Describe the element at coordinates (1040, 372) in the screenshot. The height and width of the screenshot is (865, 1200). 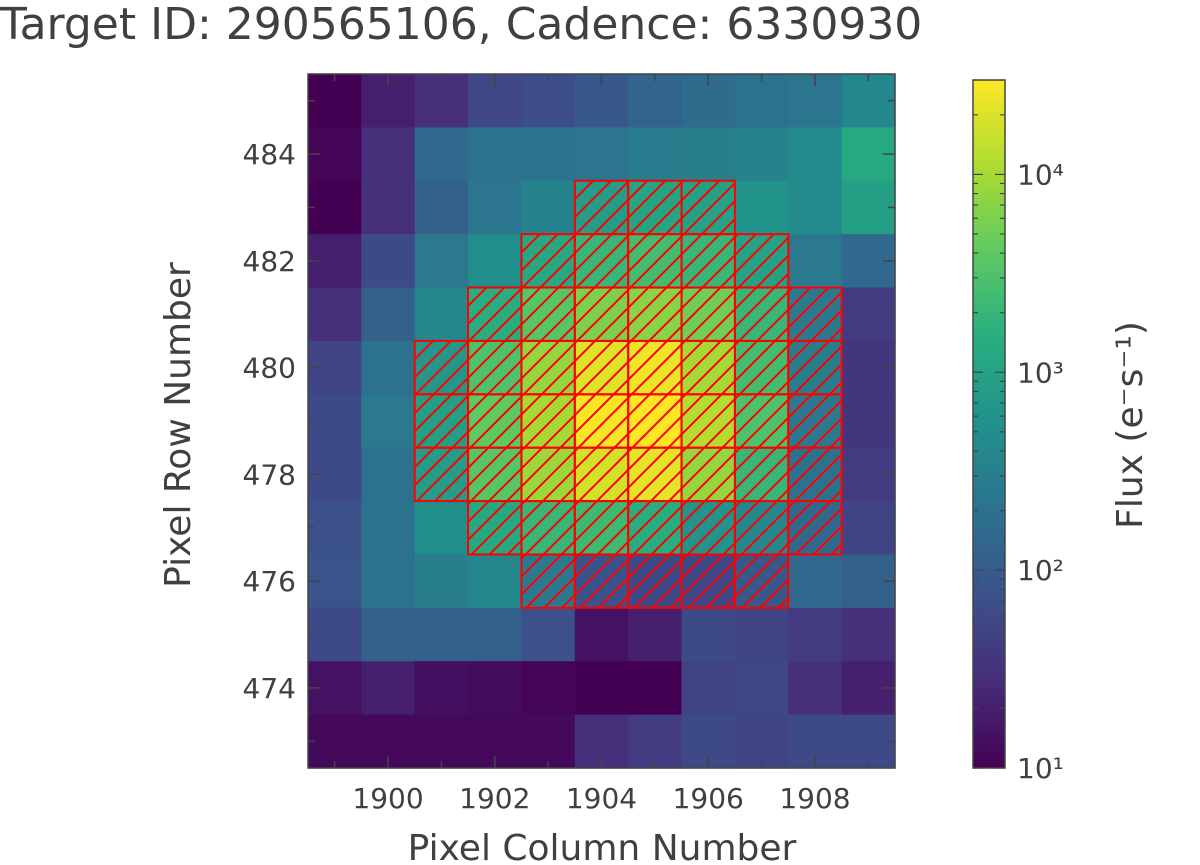
I see `colorbar-tick-label: 10³` at that location.